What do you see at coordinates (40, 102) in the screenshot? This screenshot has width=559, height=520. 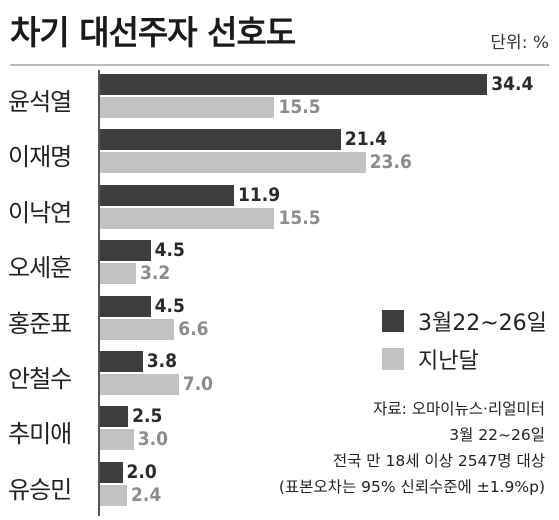 I see `category-label: 윤석열` at bounding box center [40, 102].